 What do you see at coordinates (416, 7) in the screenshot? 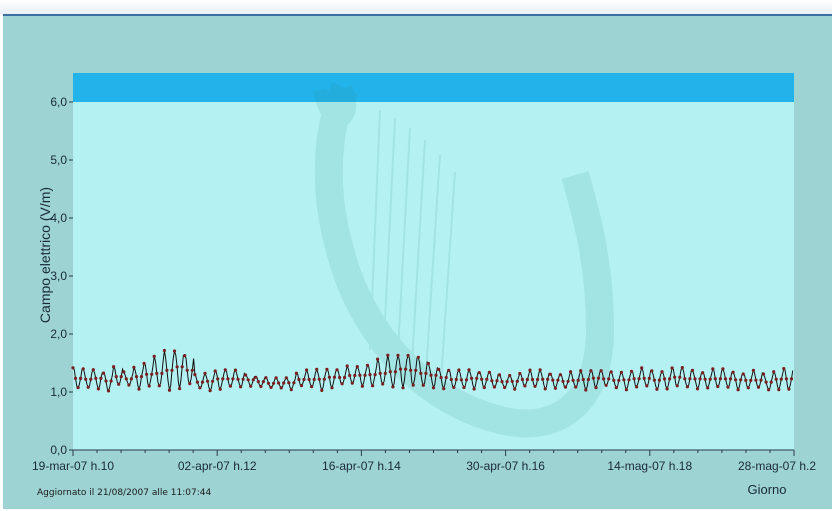
I see `window-top-bar` at bounding box center [416, 7].